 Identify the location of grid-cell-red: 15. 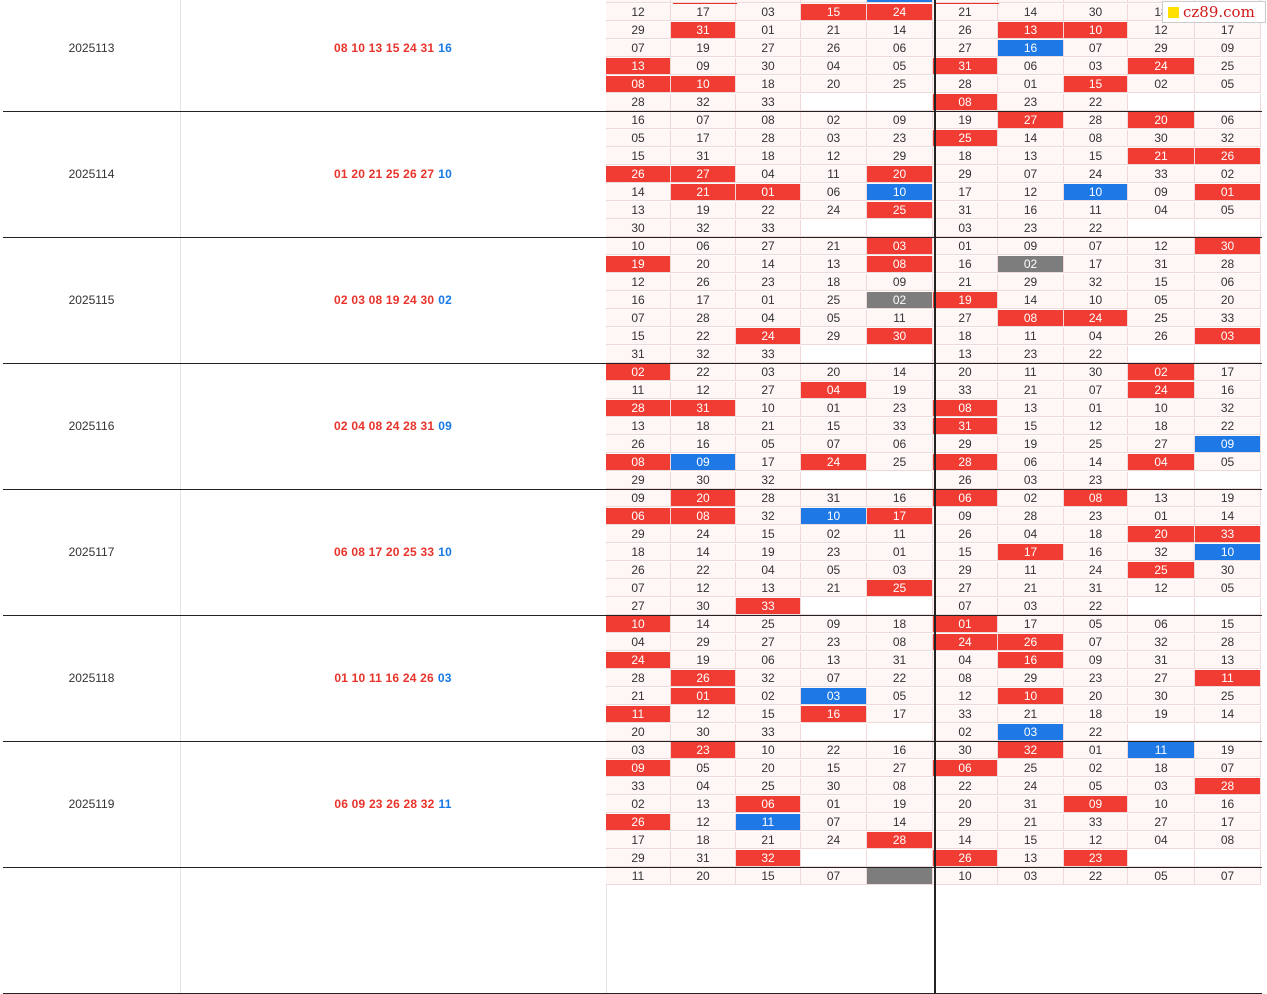
(1096, 84).